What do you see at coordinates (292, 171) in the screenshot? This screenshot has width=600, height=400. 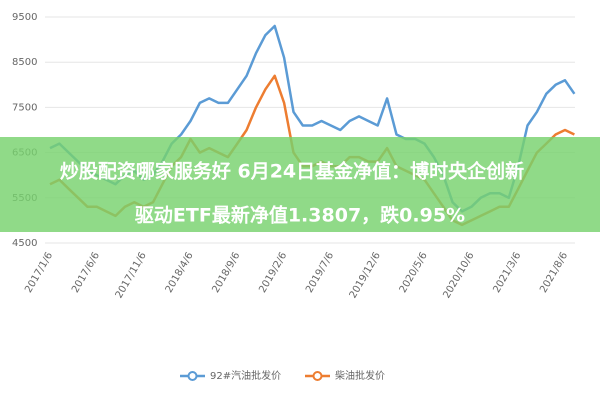 I see `banner-text: 炒股配资哪家服务好 6月24日基金净值：博时央企创新` at bounding box center [292, 171].